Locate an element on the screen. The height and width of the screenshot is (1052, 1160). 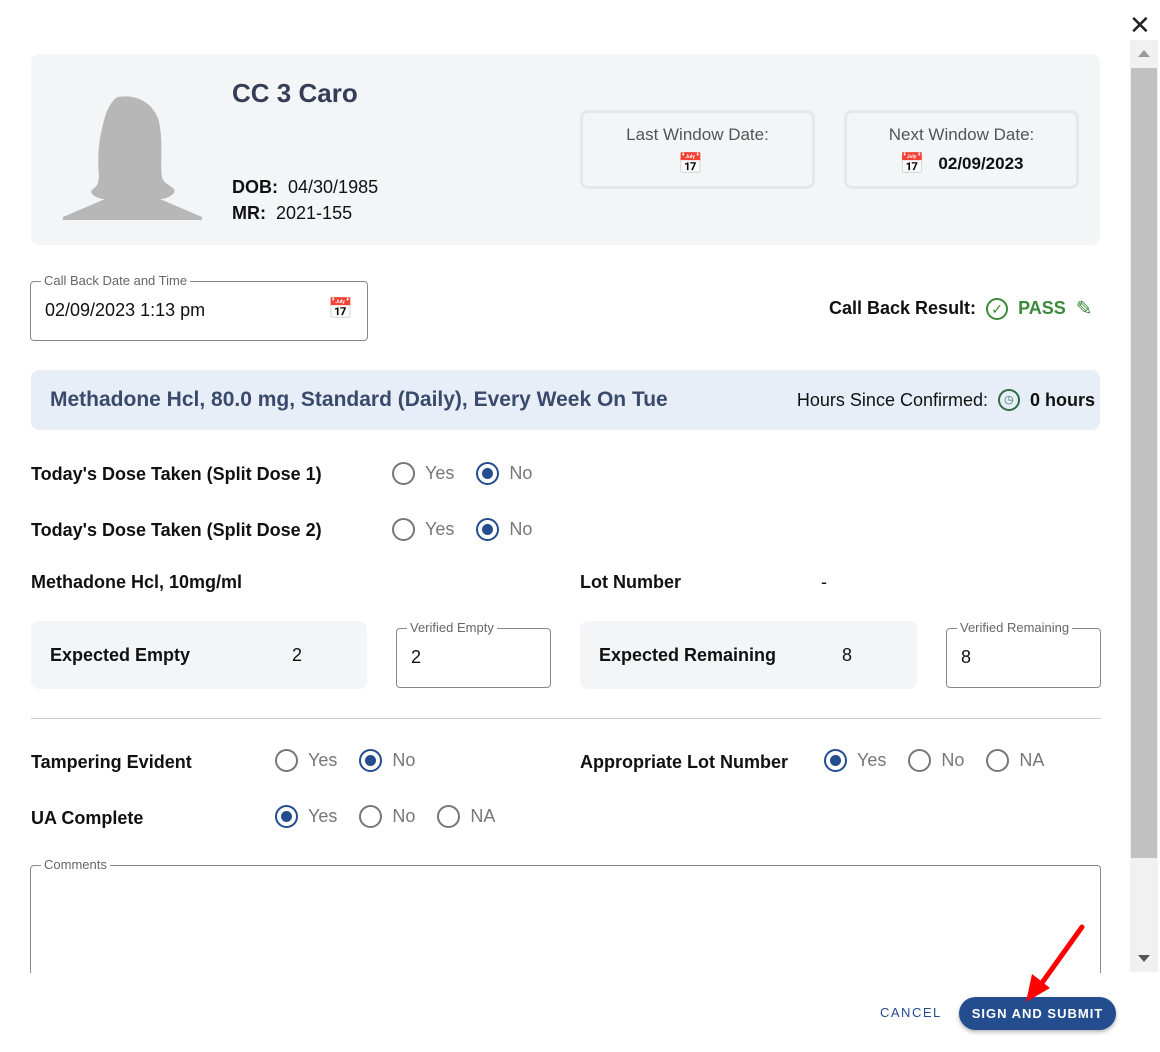
edit-pencil-icon: ✎ is located at coordinates (1084, 309).